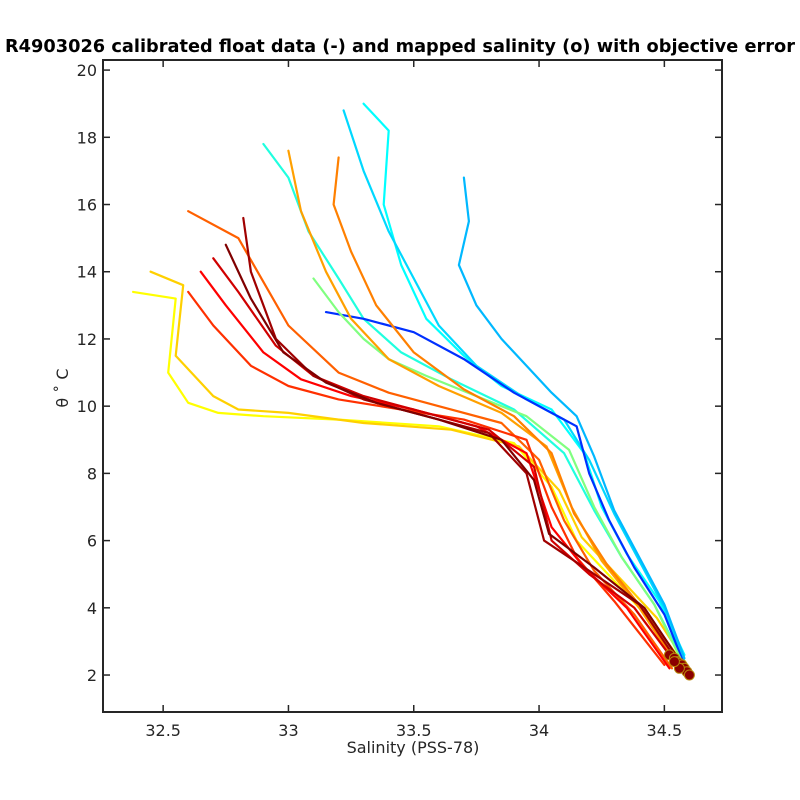 The image size is (800, 800). I want to click on x-tick-label-5: 34.5, so click(665, 730).